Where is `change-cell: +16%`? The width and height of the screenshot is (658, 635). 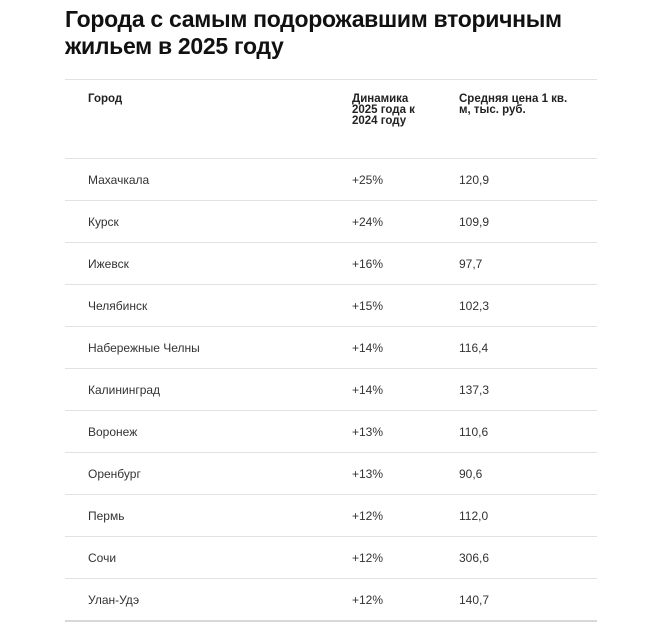 change-cell: +16% is located at coordinates (368, 264).